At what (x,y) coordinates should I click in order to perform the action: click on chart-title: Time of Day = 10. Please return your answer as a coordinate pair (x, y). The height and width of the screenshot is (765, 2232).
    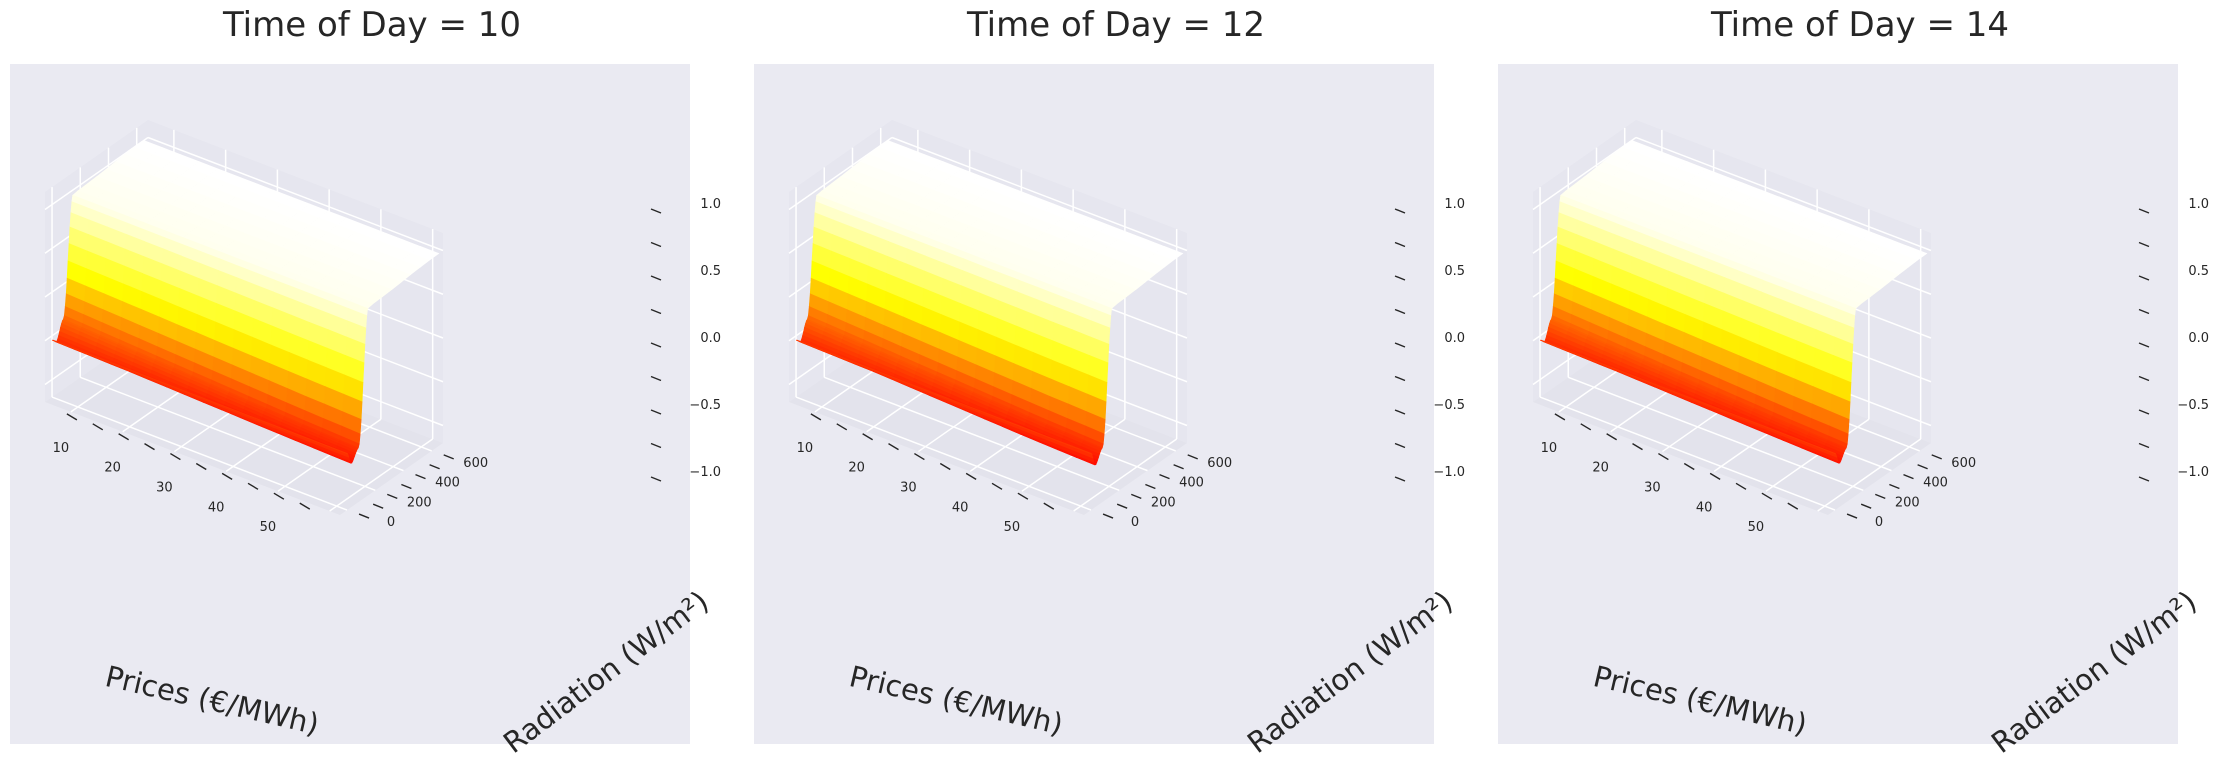
    Looking at the image, I should click on (372, 25).